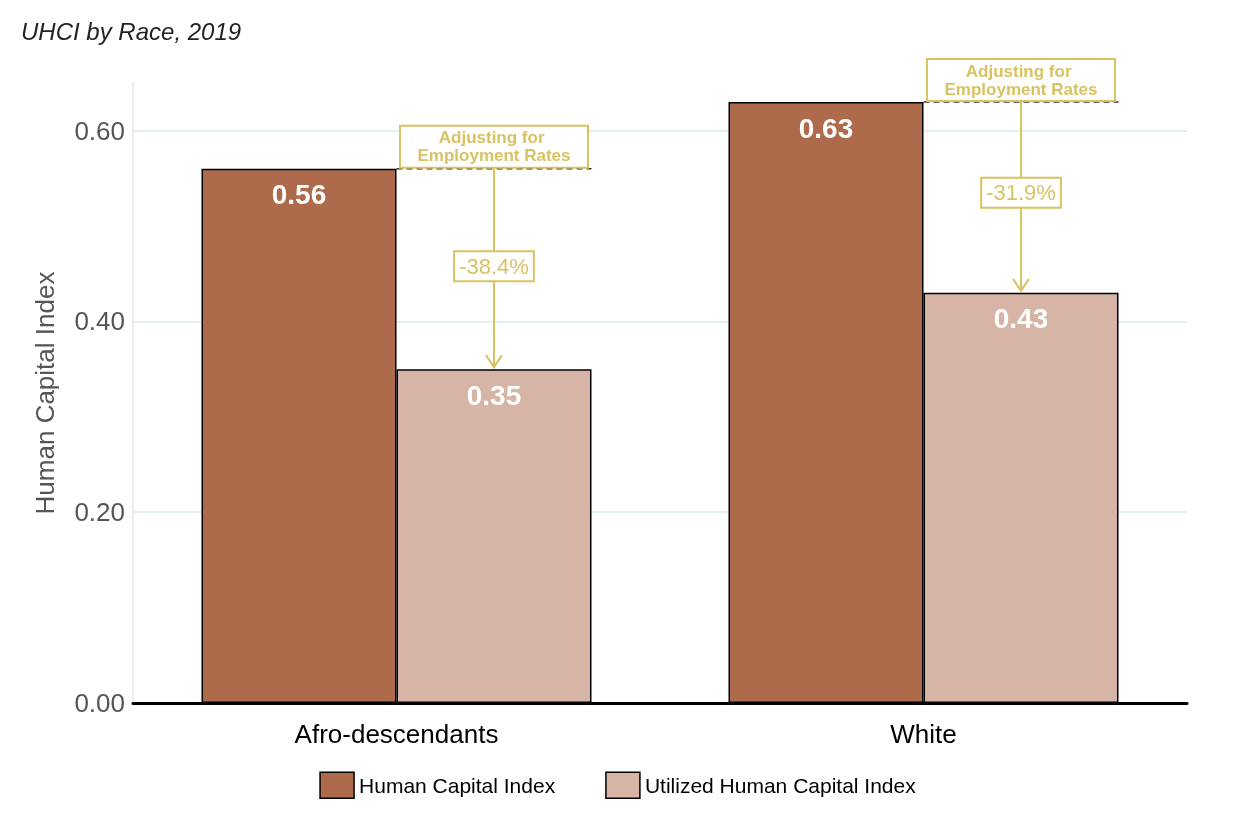 The image size is (1235, 816). I want to click on y-tick-label: 0.40, so click(99, 321).